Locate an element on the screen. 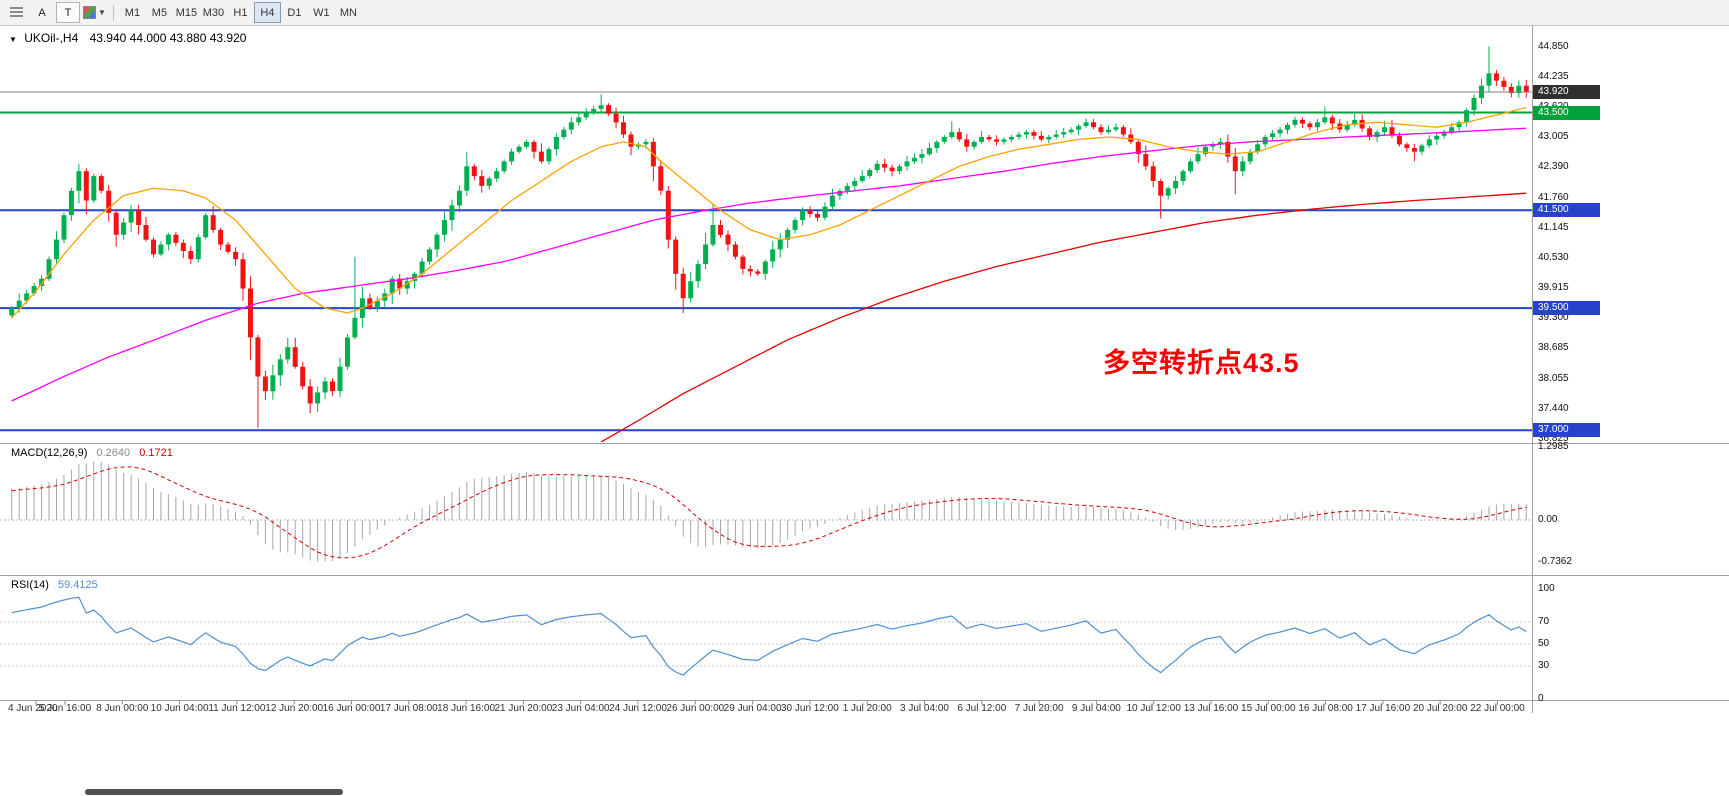 This screenshot has width=1729, height=796. timeframe-button-h4: H4 is located at coordinates (267, 12).